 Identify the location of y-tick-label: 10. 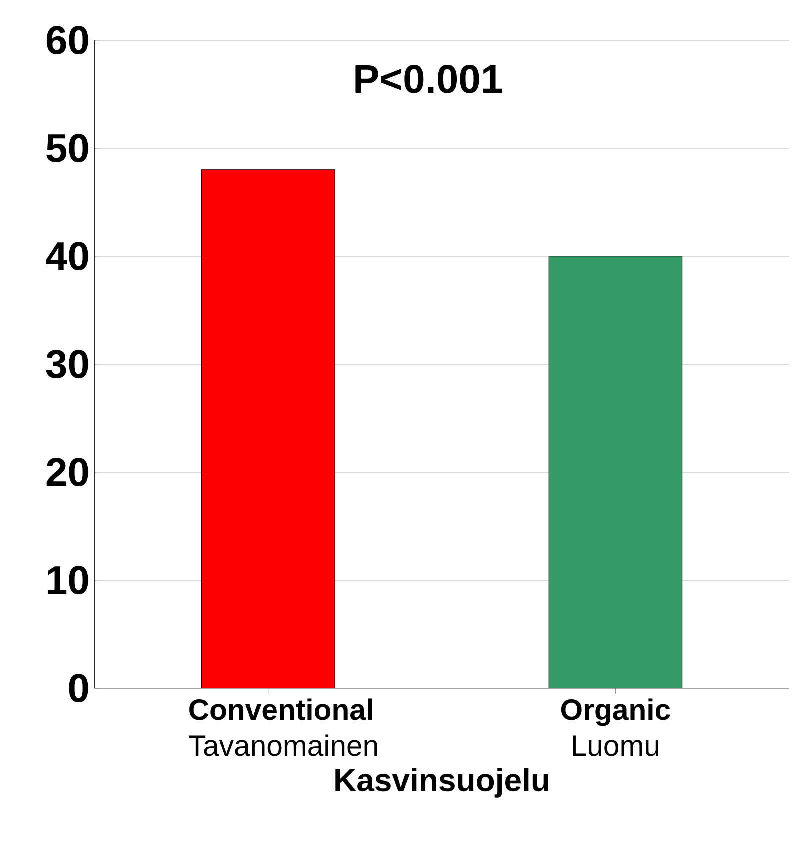
(68, 580).